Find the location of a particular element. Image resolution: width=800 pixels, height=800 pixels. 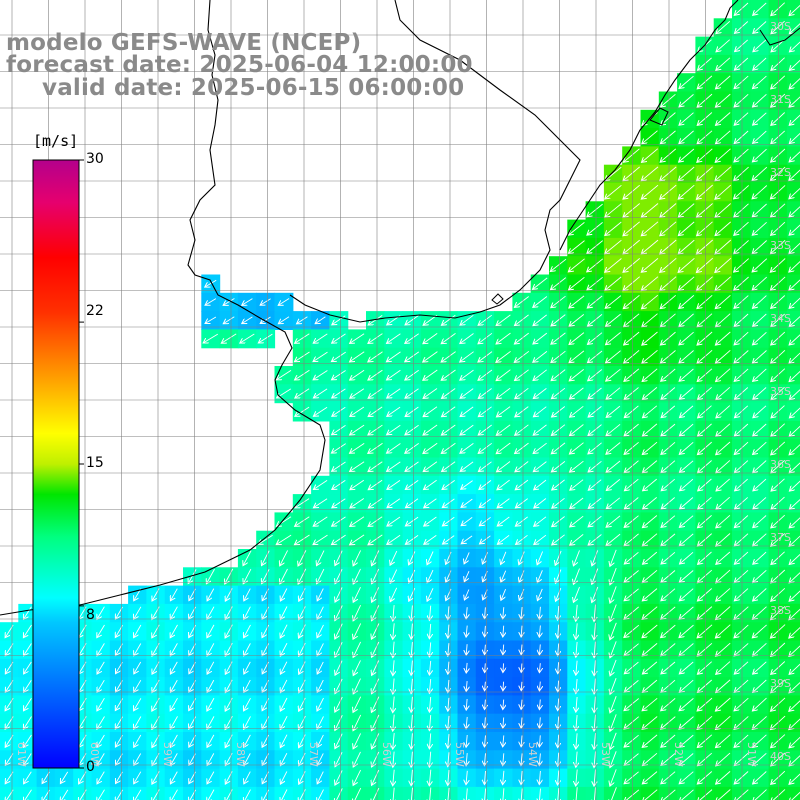

coast-detail is located at coordinates (497, 299).